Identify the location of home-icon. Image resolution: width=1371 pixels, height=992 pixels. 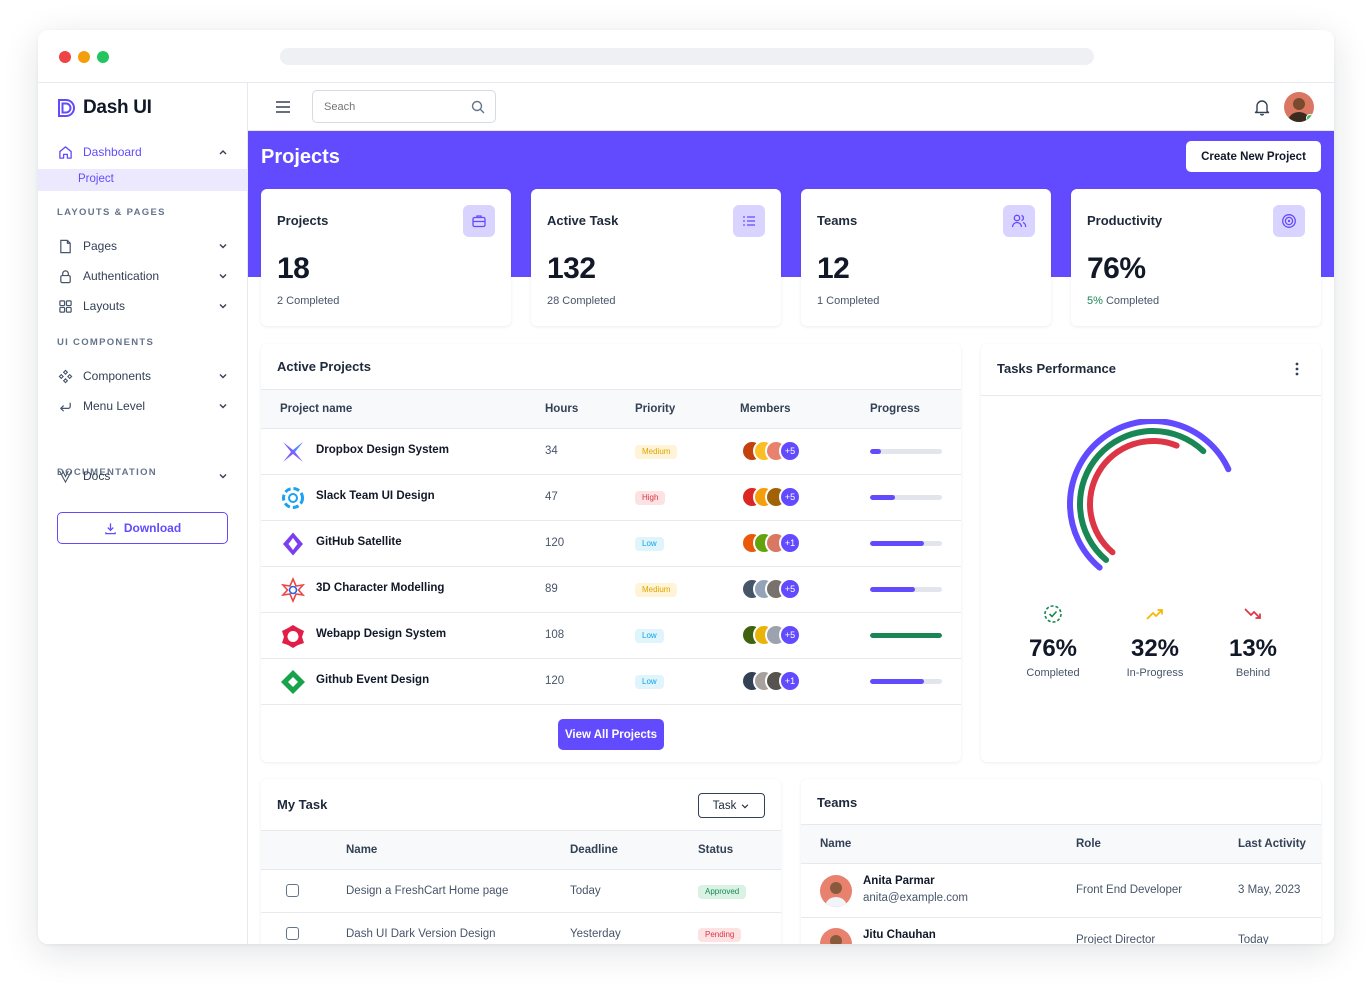
(65, 152).